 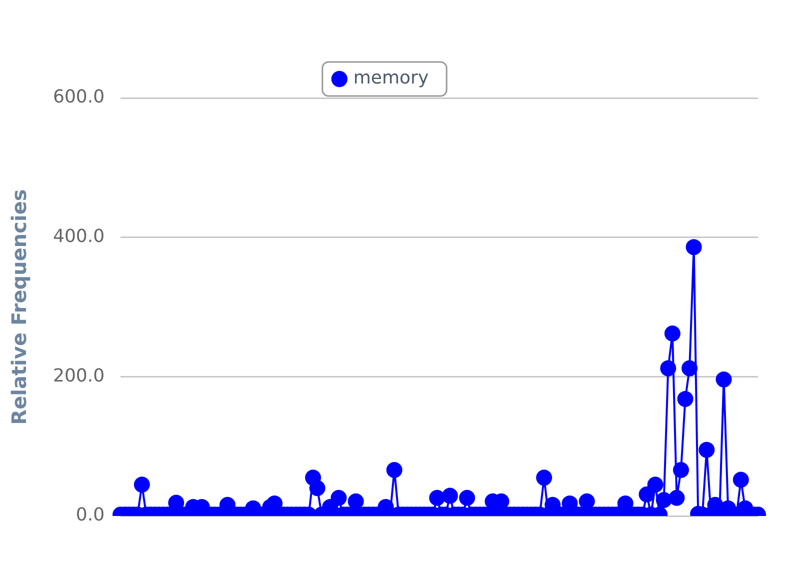 What do you see at coordinates (19, 307) in the screenshot?
I see `y-axis-title: Relative Frequencies` at bounding box center [19, 307].